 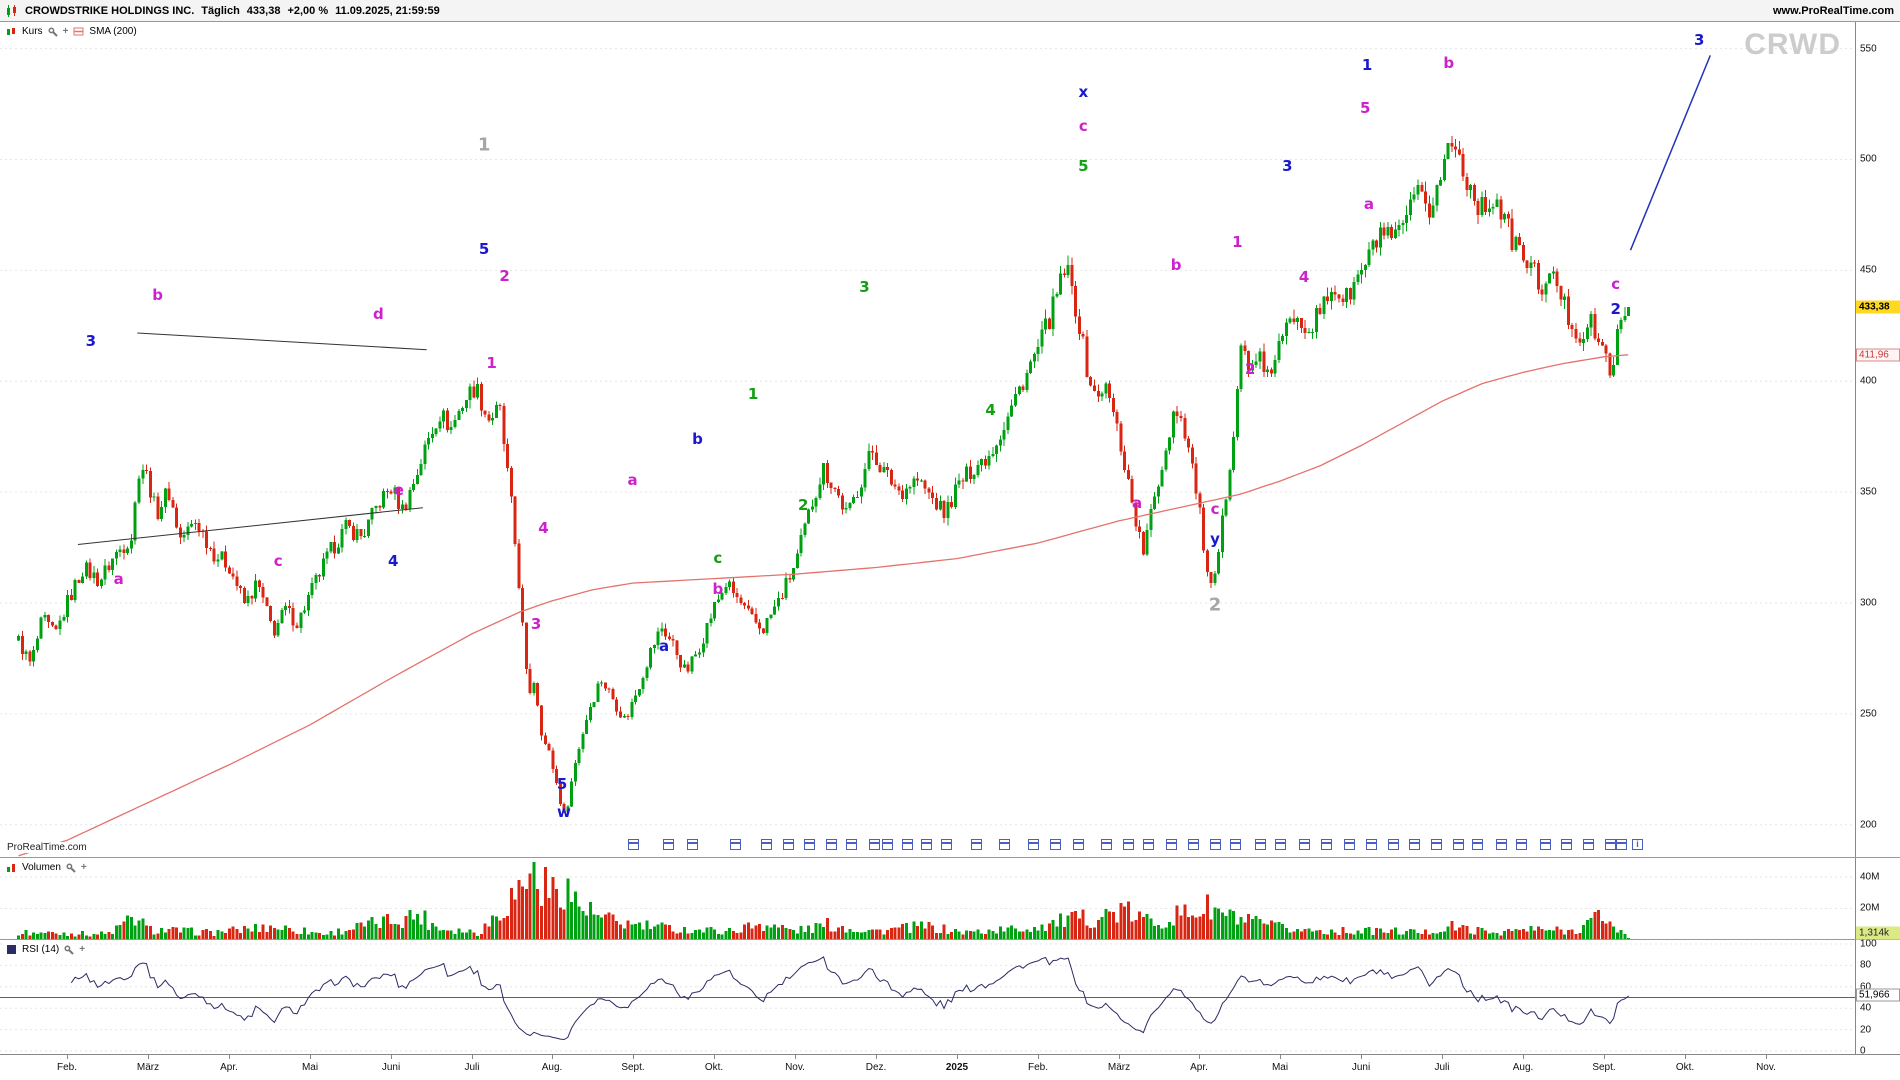 What do you see at coordinates (1868, 714) in the screenshot?
I see `price-tick-label: 250` at bounding box center [1868, 714].